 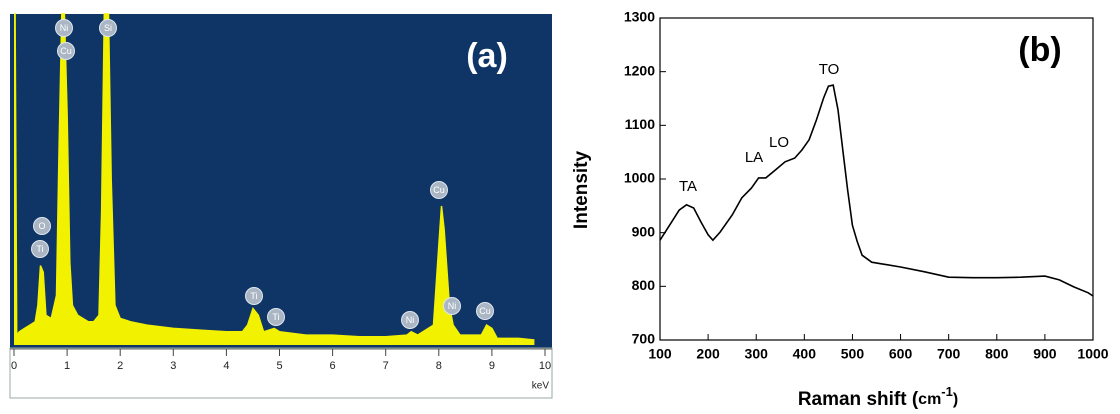 What do you see at coordinates (754, 157) in the screenshot?
I see `peak-label: LA` at bounding box center [754, 157].